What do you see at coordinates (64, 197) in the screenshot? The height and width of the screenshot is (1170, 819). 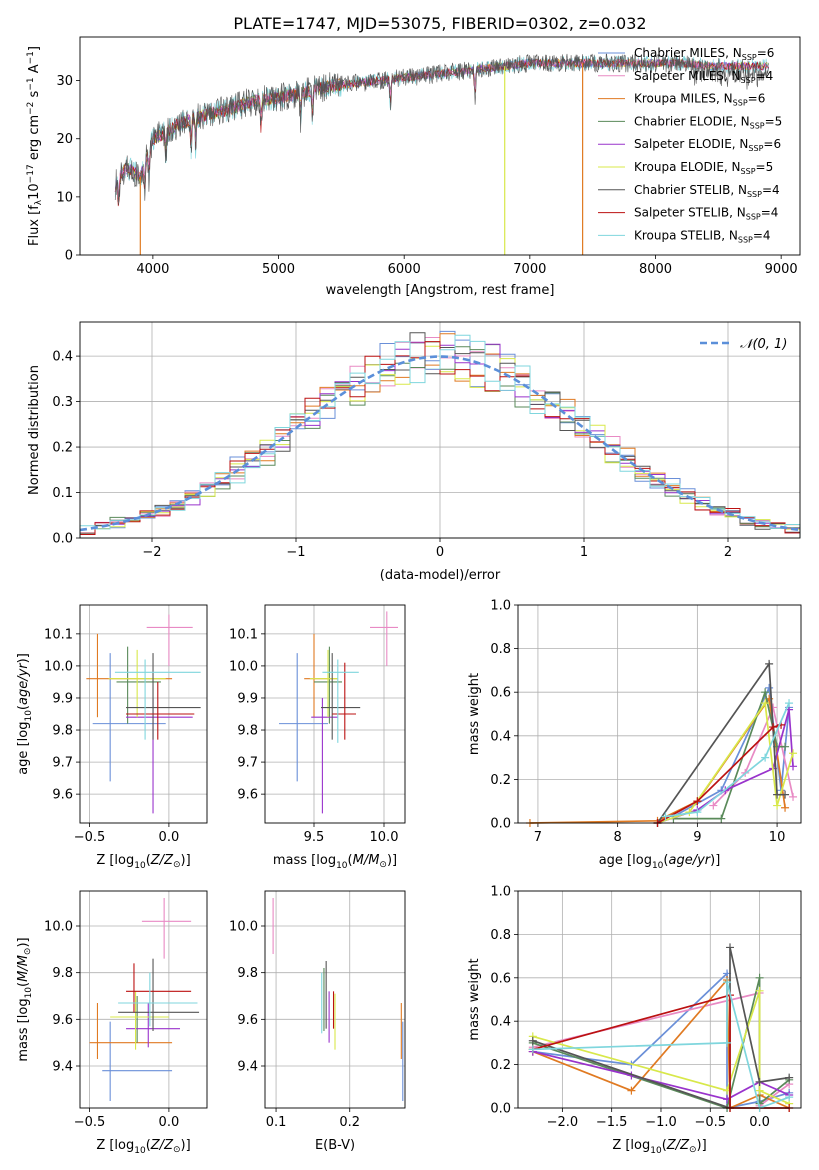 I see `y-tick-label: 10` at bounding box center [64, 197].